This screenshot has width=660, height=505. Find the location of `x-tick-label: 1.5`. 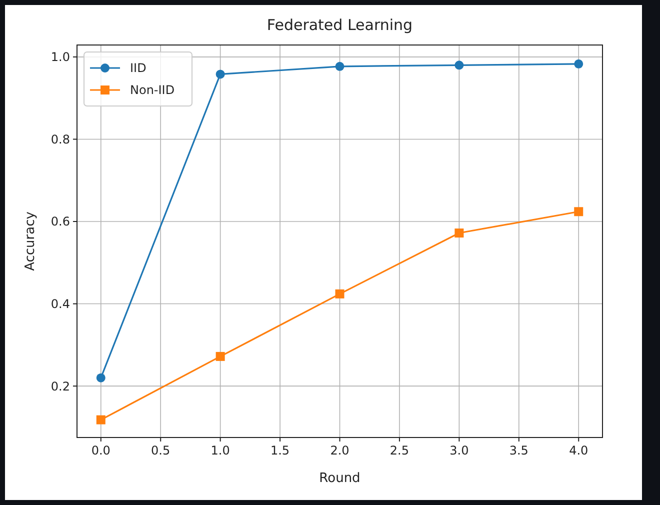

x-tick-label: 1.5 is located at coordinates (280, 451).